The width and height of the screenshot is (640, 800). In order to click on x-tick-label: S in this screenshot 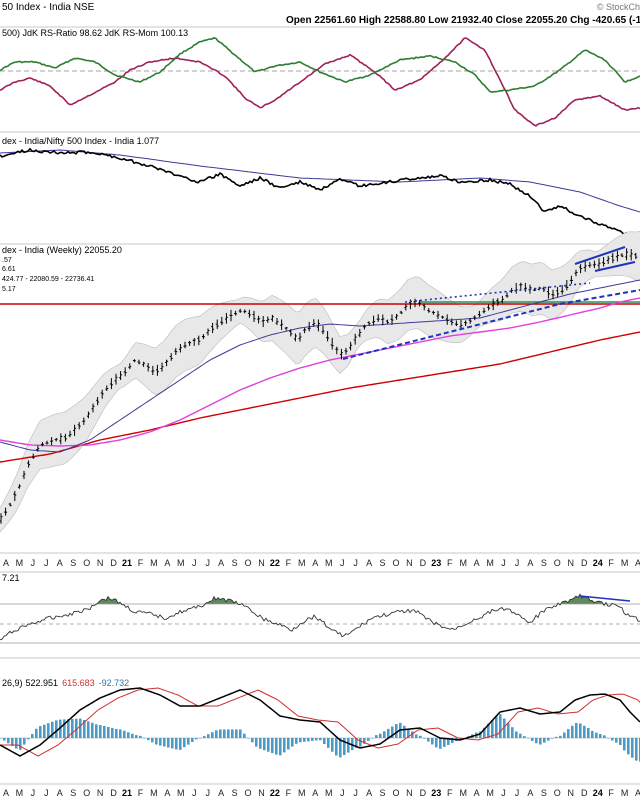, I will do `click(382, 563)`.